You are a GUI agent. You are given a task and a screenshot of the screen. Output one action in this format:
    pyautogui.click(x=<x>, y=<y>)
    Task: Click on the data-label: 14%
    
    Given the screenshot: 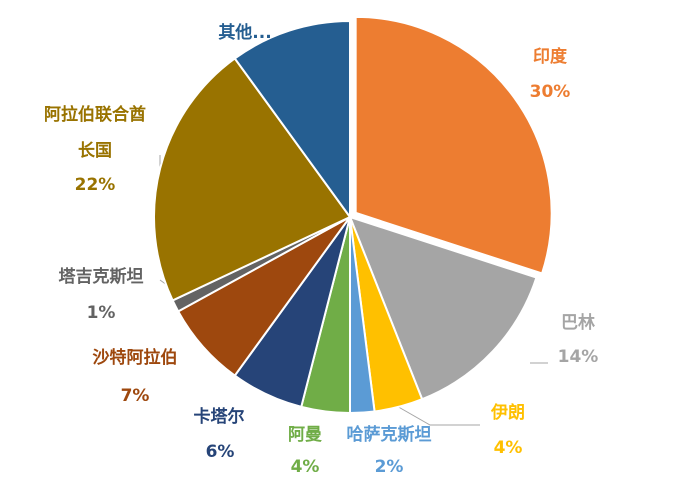 What is the action you would take?
    pyautogui.click(x=578, y=357)
    